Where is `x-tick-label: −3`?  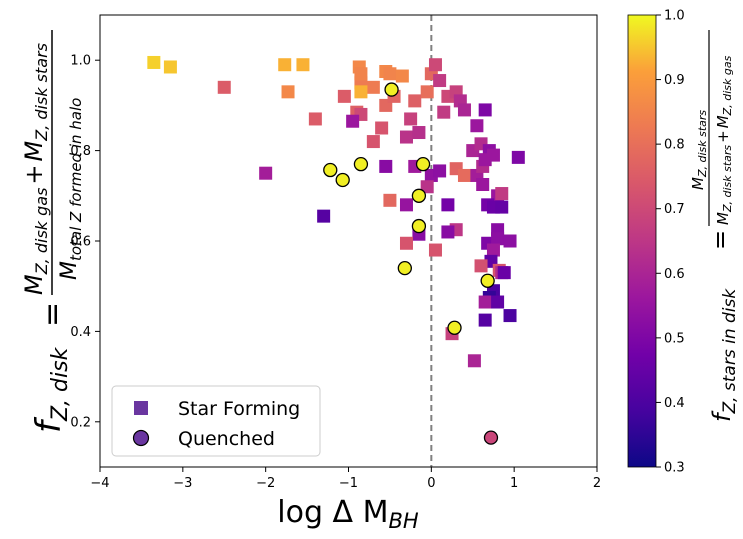 x-tick-label: −3 is located at coordinates (182, 483).